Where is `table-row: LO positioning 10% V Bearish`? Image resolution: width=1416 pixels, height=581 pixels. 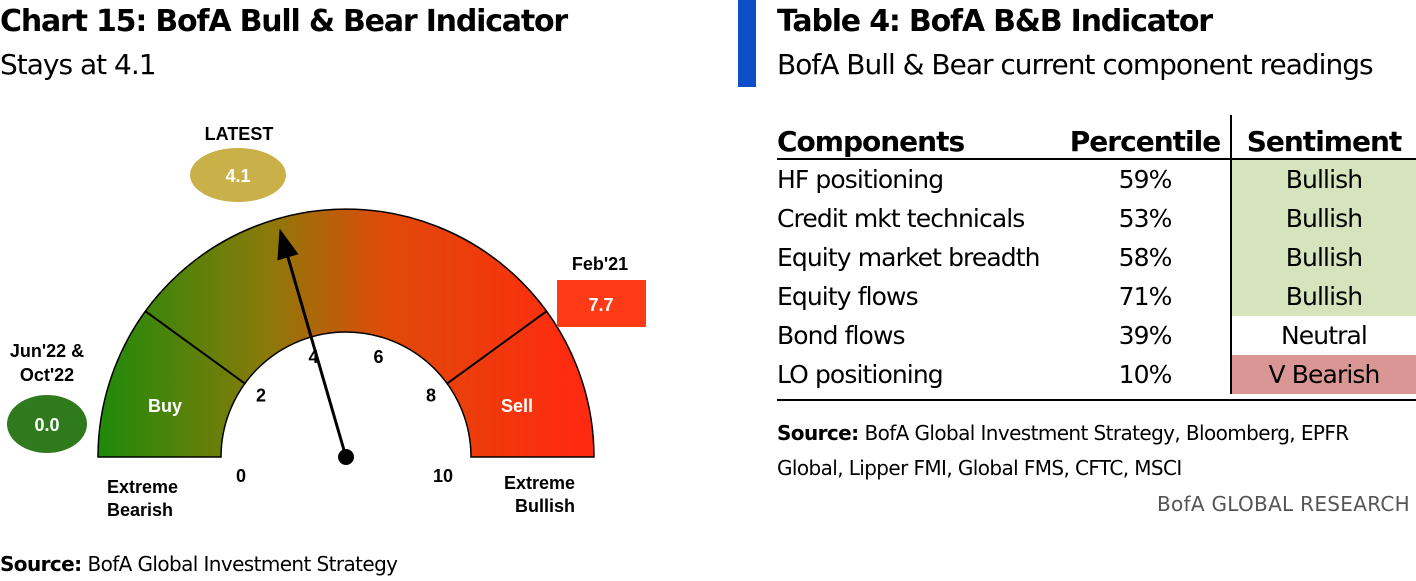 table-row: LO positioning 10% V Bearish is located at coordinates (1096, 374).